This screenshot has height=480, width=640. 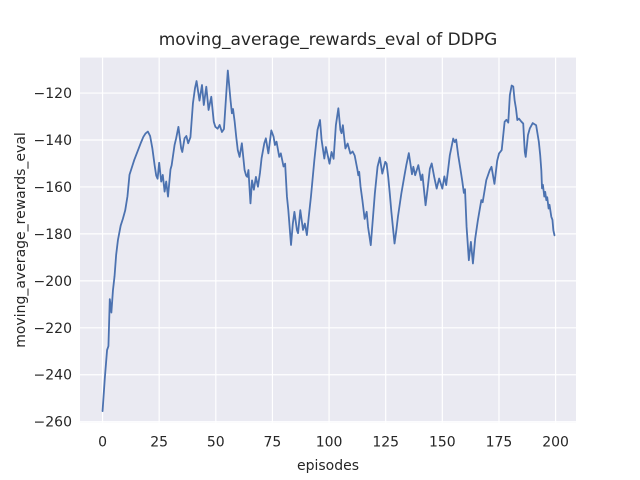 I want to click on x-tick-label: 200, so click(x=555, y=442).